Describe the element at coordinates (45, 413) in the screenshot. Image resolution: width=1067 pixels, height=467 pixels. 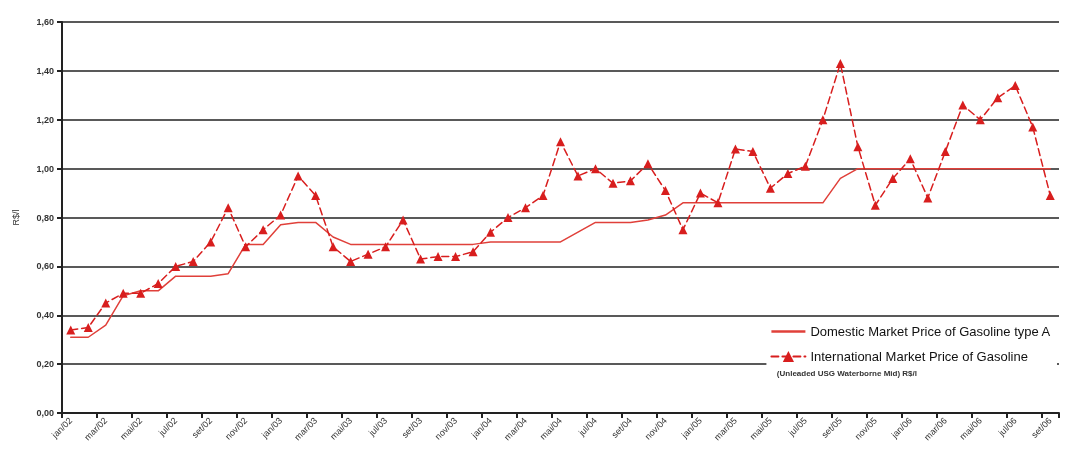
I see `y-tick-label: 0,00` at that location.